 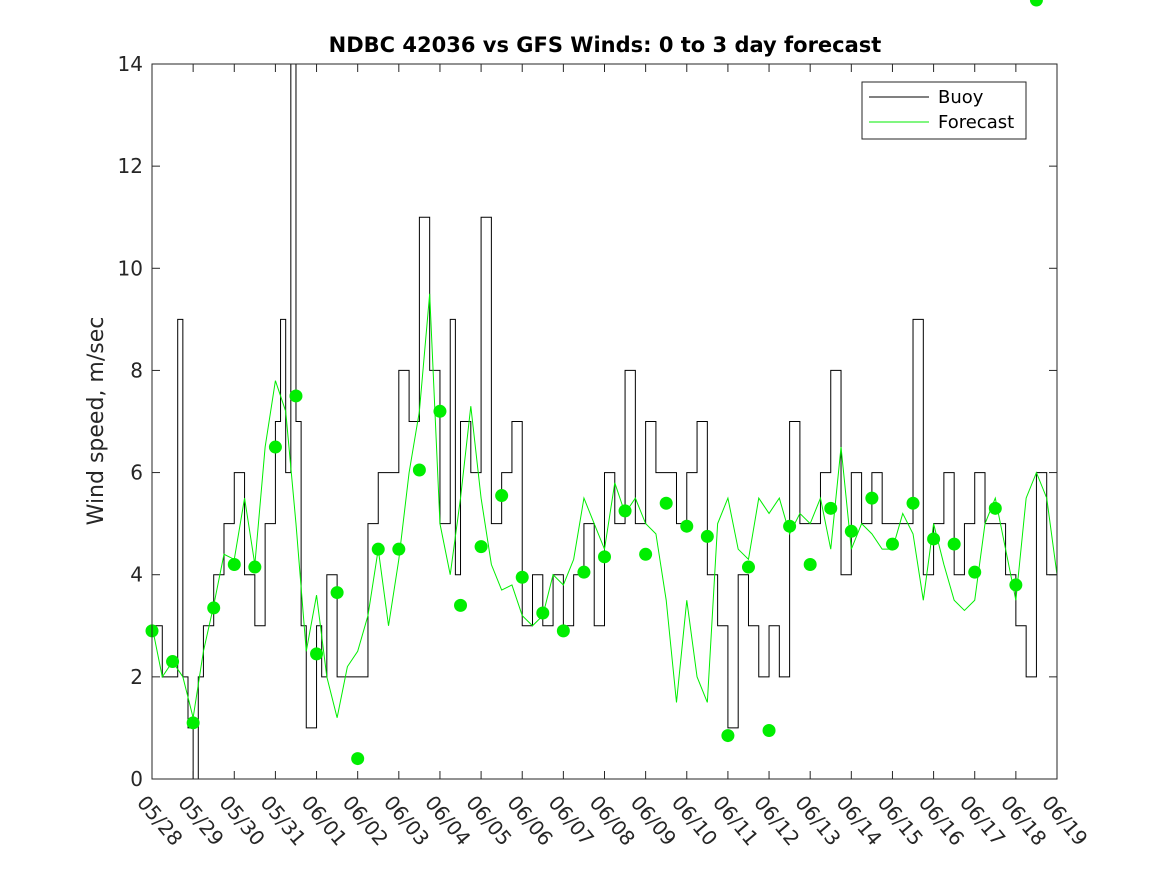 What do you see at coordinates (136, 473) in the screenshot?
I see `y-tick-label: 6` at bounding box center [136, 473].